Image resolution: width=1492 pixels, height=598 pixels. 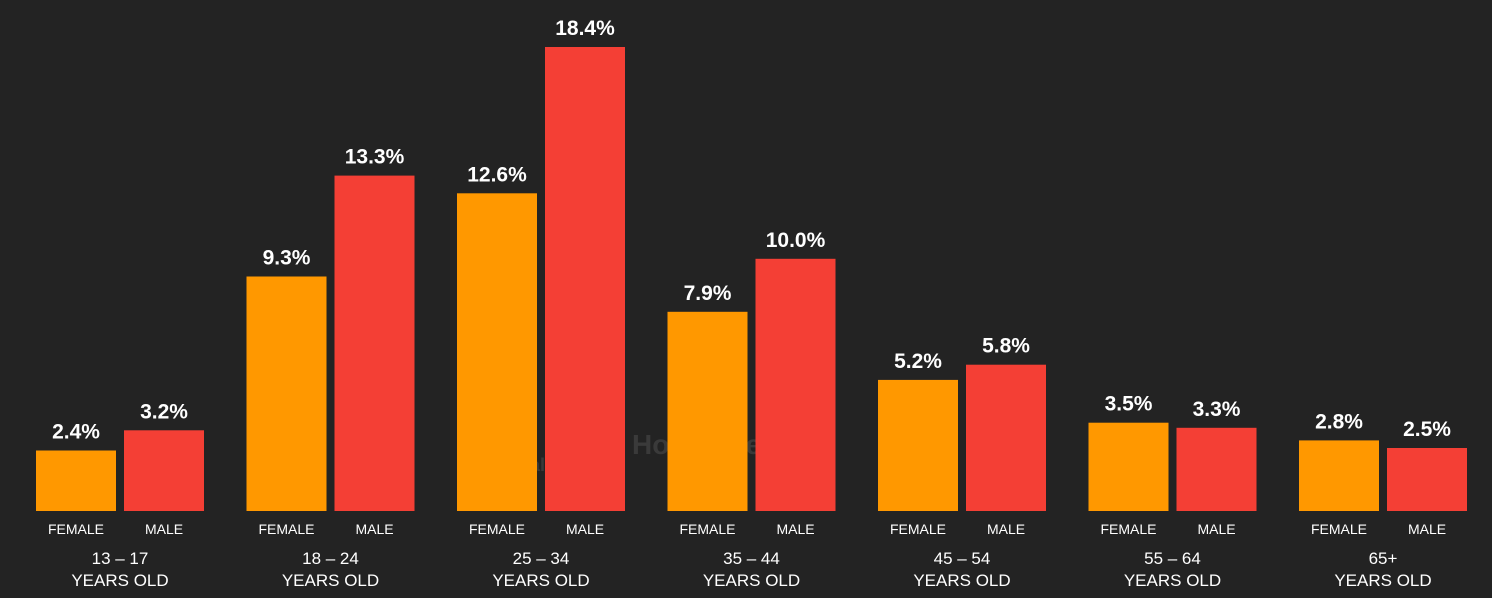 I want to click on category-label-4-line-0: 45 – 54, so click(x=962, y=558).